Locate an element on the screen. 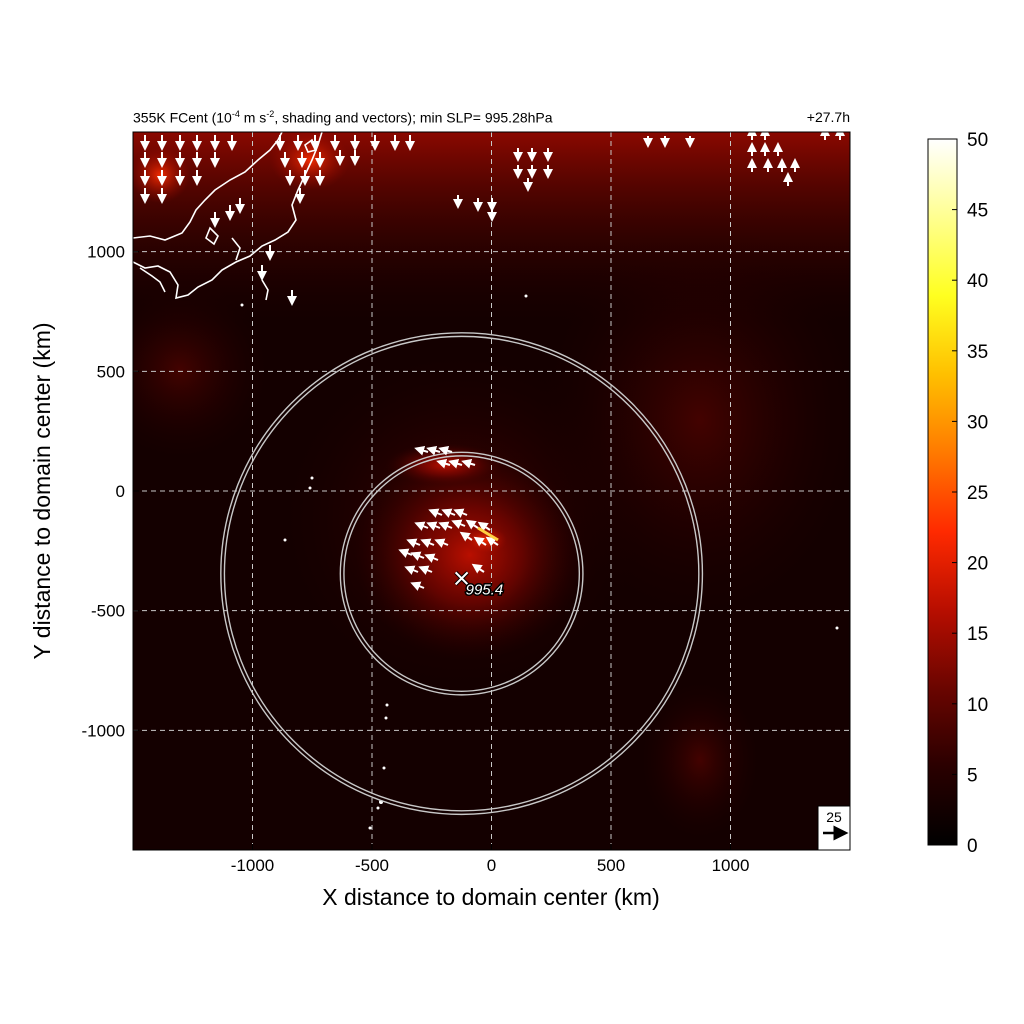 The height and width of the screenshot is (1024, 1024). colorbar-tick-label: 30 is located at coordinates (977, 422).